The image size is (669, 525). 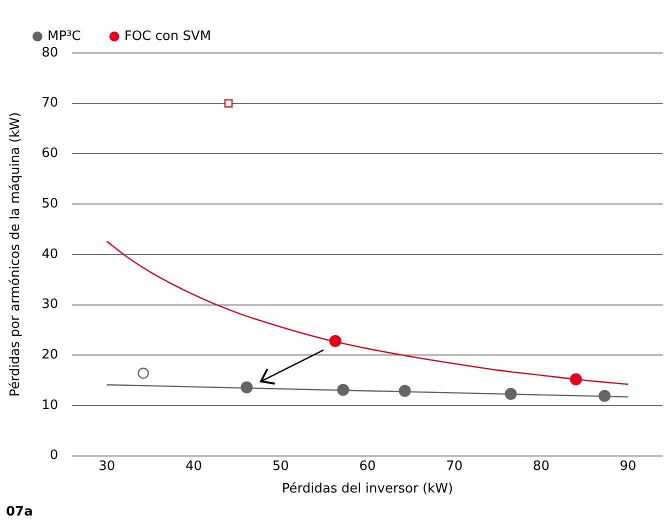 What do you see at coordinates (107, 466) in the screenshot?
I see `x-tick-label: 30` at bounding box center [107, 466].